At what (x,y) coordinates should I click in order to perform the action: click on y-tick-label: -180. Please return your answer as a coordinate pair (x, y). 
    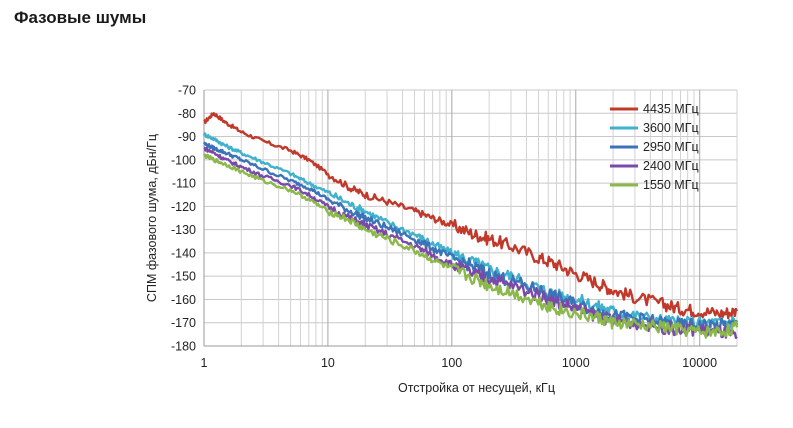
    Looking at the image, I should click on (183, 347).